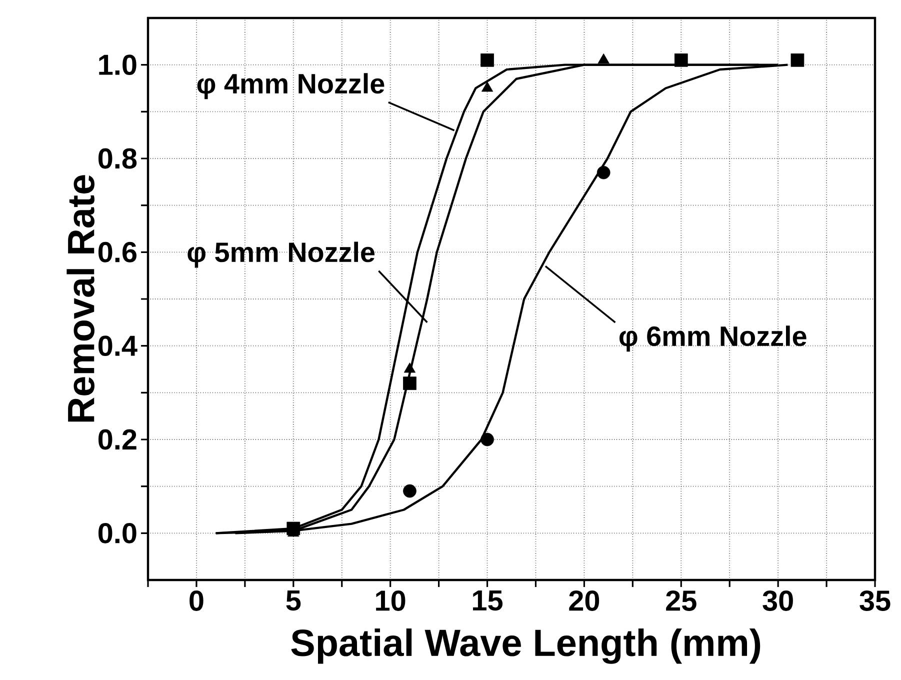  What do you see at coordinates (777, 600) in the screenshot?
I see `x-tick-label: 30` at bounding box center [777, 600].